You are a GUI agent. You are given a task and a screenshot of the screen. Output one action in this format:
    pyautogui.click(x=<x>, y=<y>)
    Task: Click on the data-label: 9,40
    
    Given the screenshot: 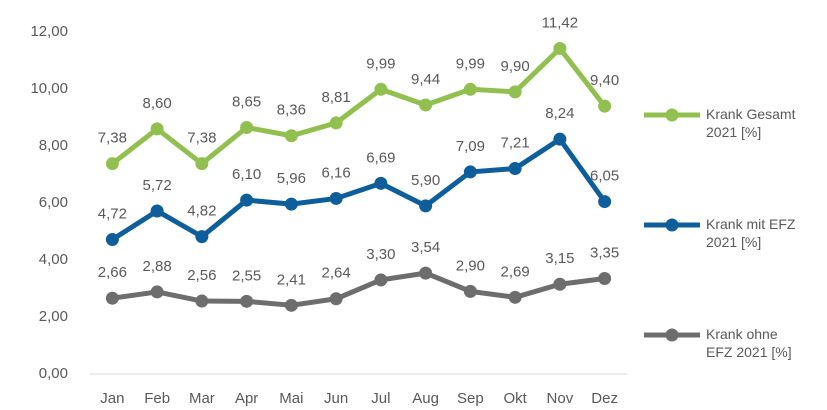 What is the action you would take?
    pyautogui.click(x=604, y=80)
    